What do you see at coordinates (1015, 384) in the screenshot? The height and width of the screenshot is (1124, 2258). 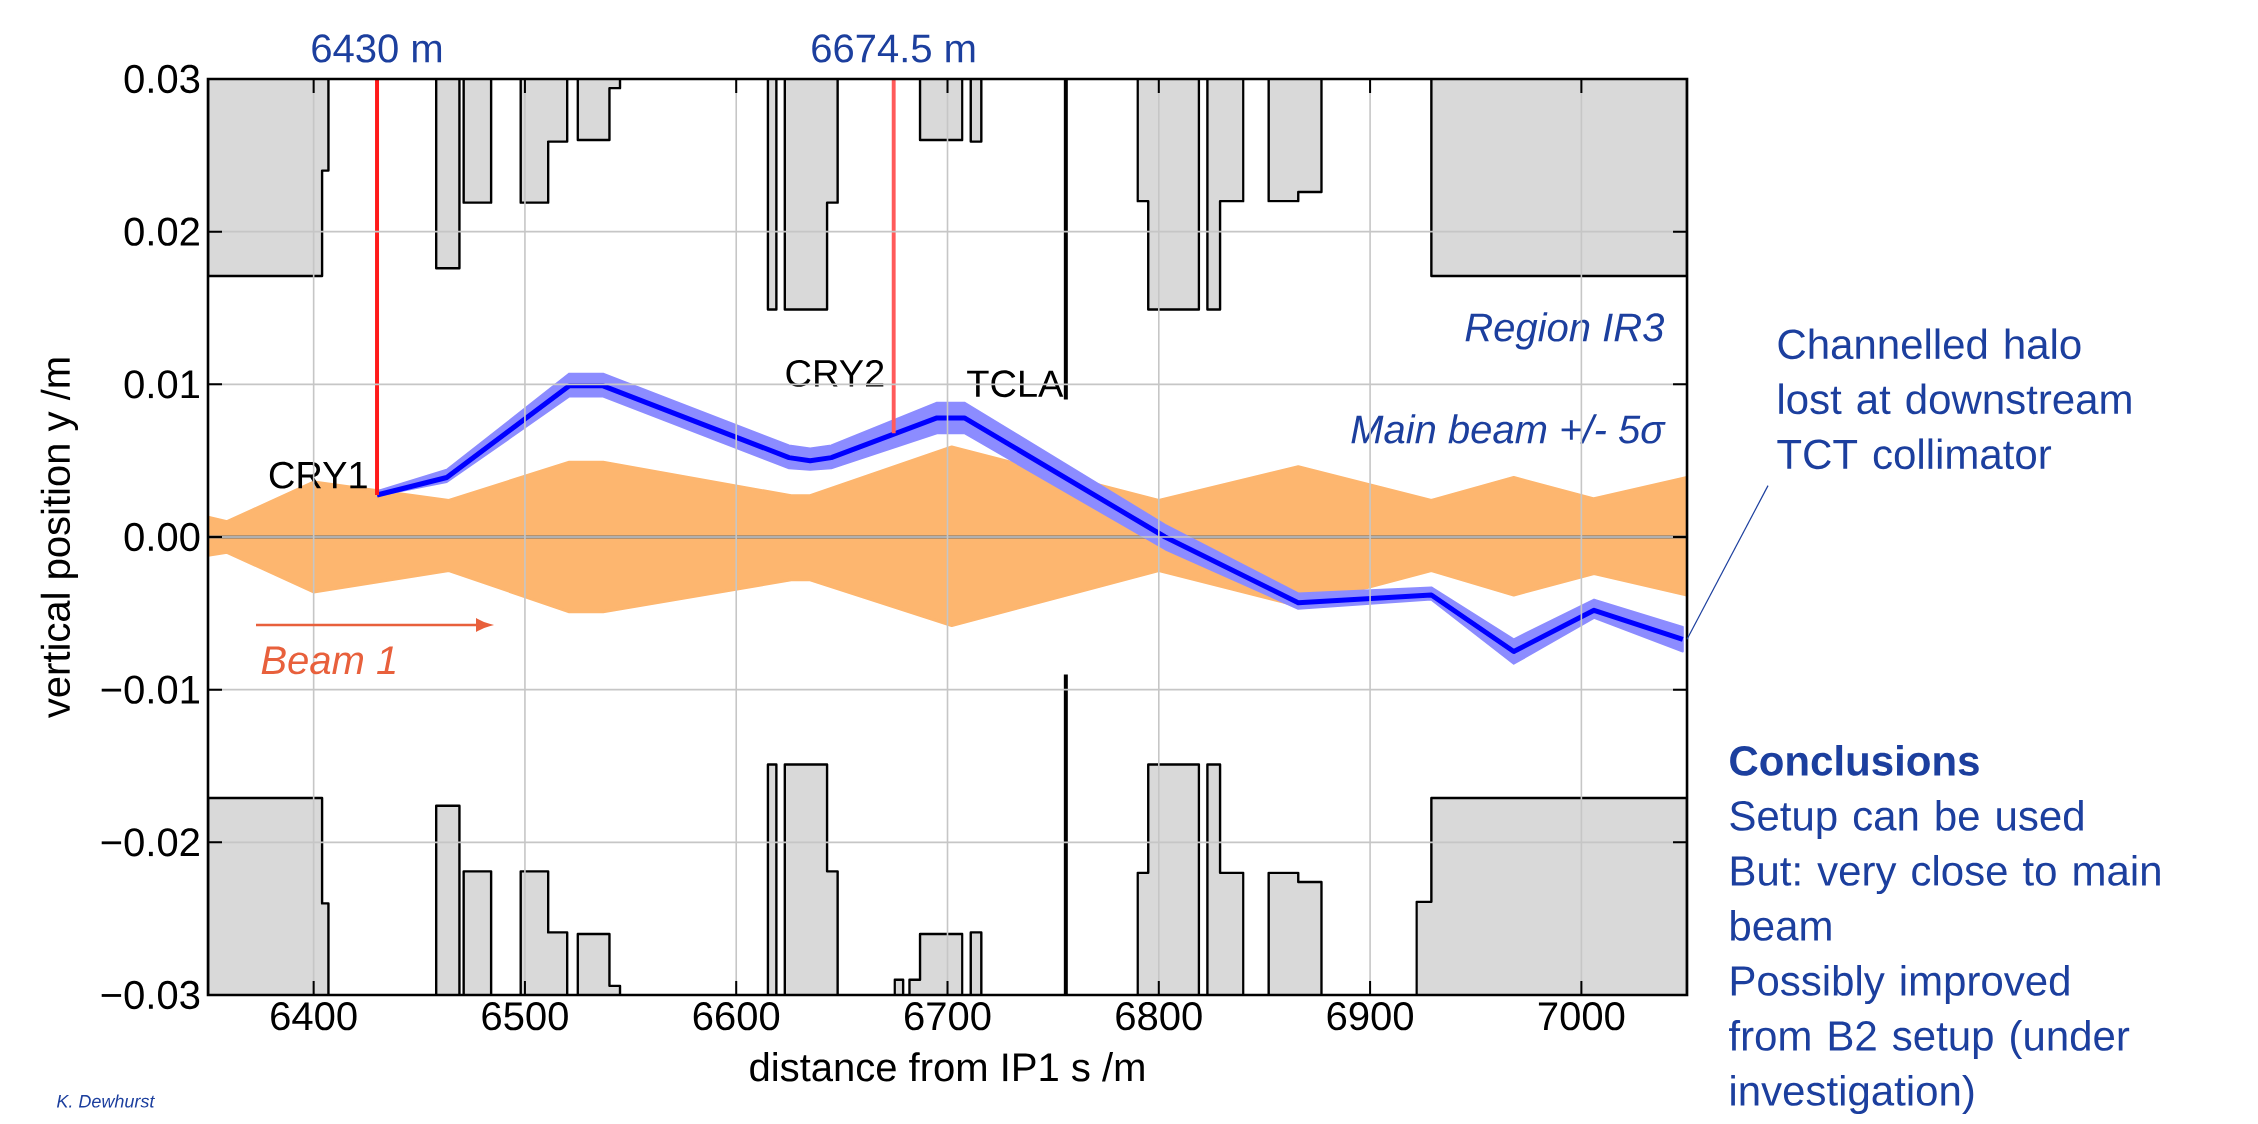 I see `series-label: TCLA` at bounding box center [1015, 384].